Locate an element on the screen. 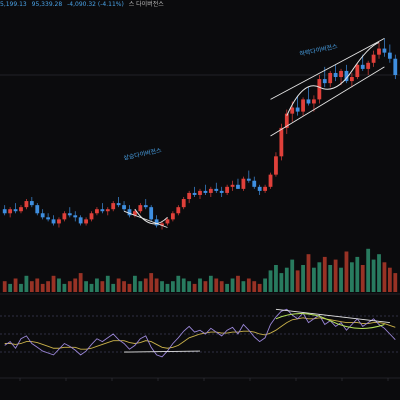 This screenshot has height=400, width=400. change-value: -4,090.32 (-4.11%) is located at coordinates (95, 4).